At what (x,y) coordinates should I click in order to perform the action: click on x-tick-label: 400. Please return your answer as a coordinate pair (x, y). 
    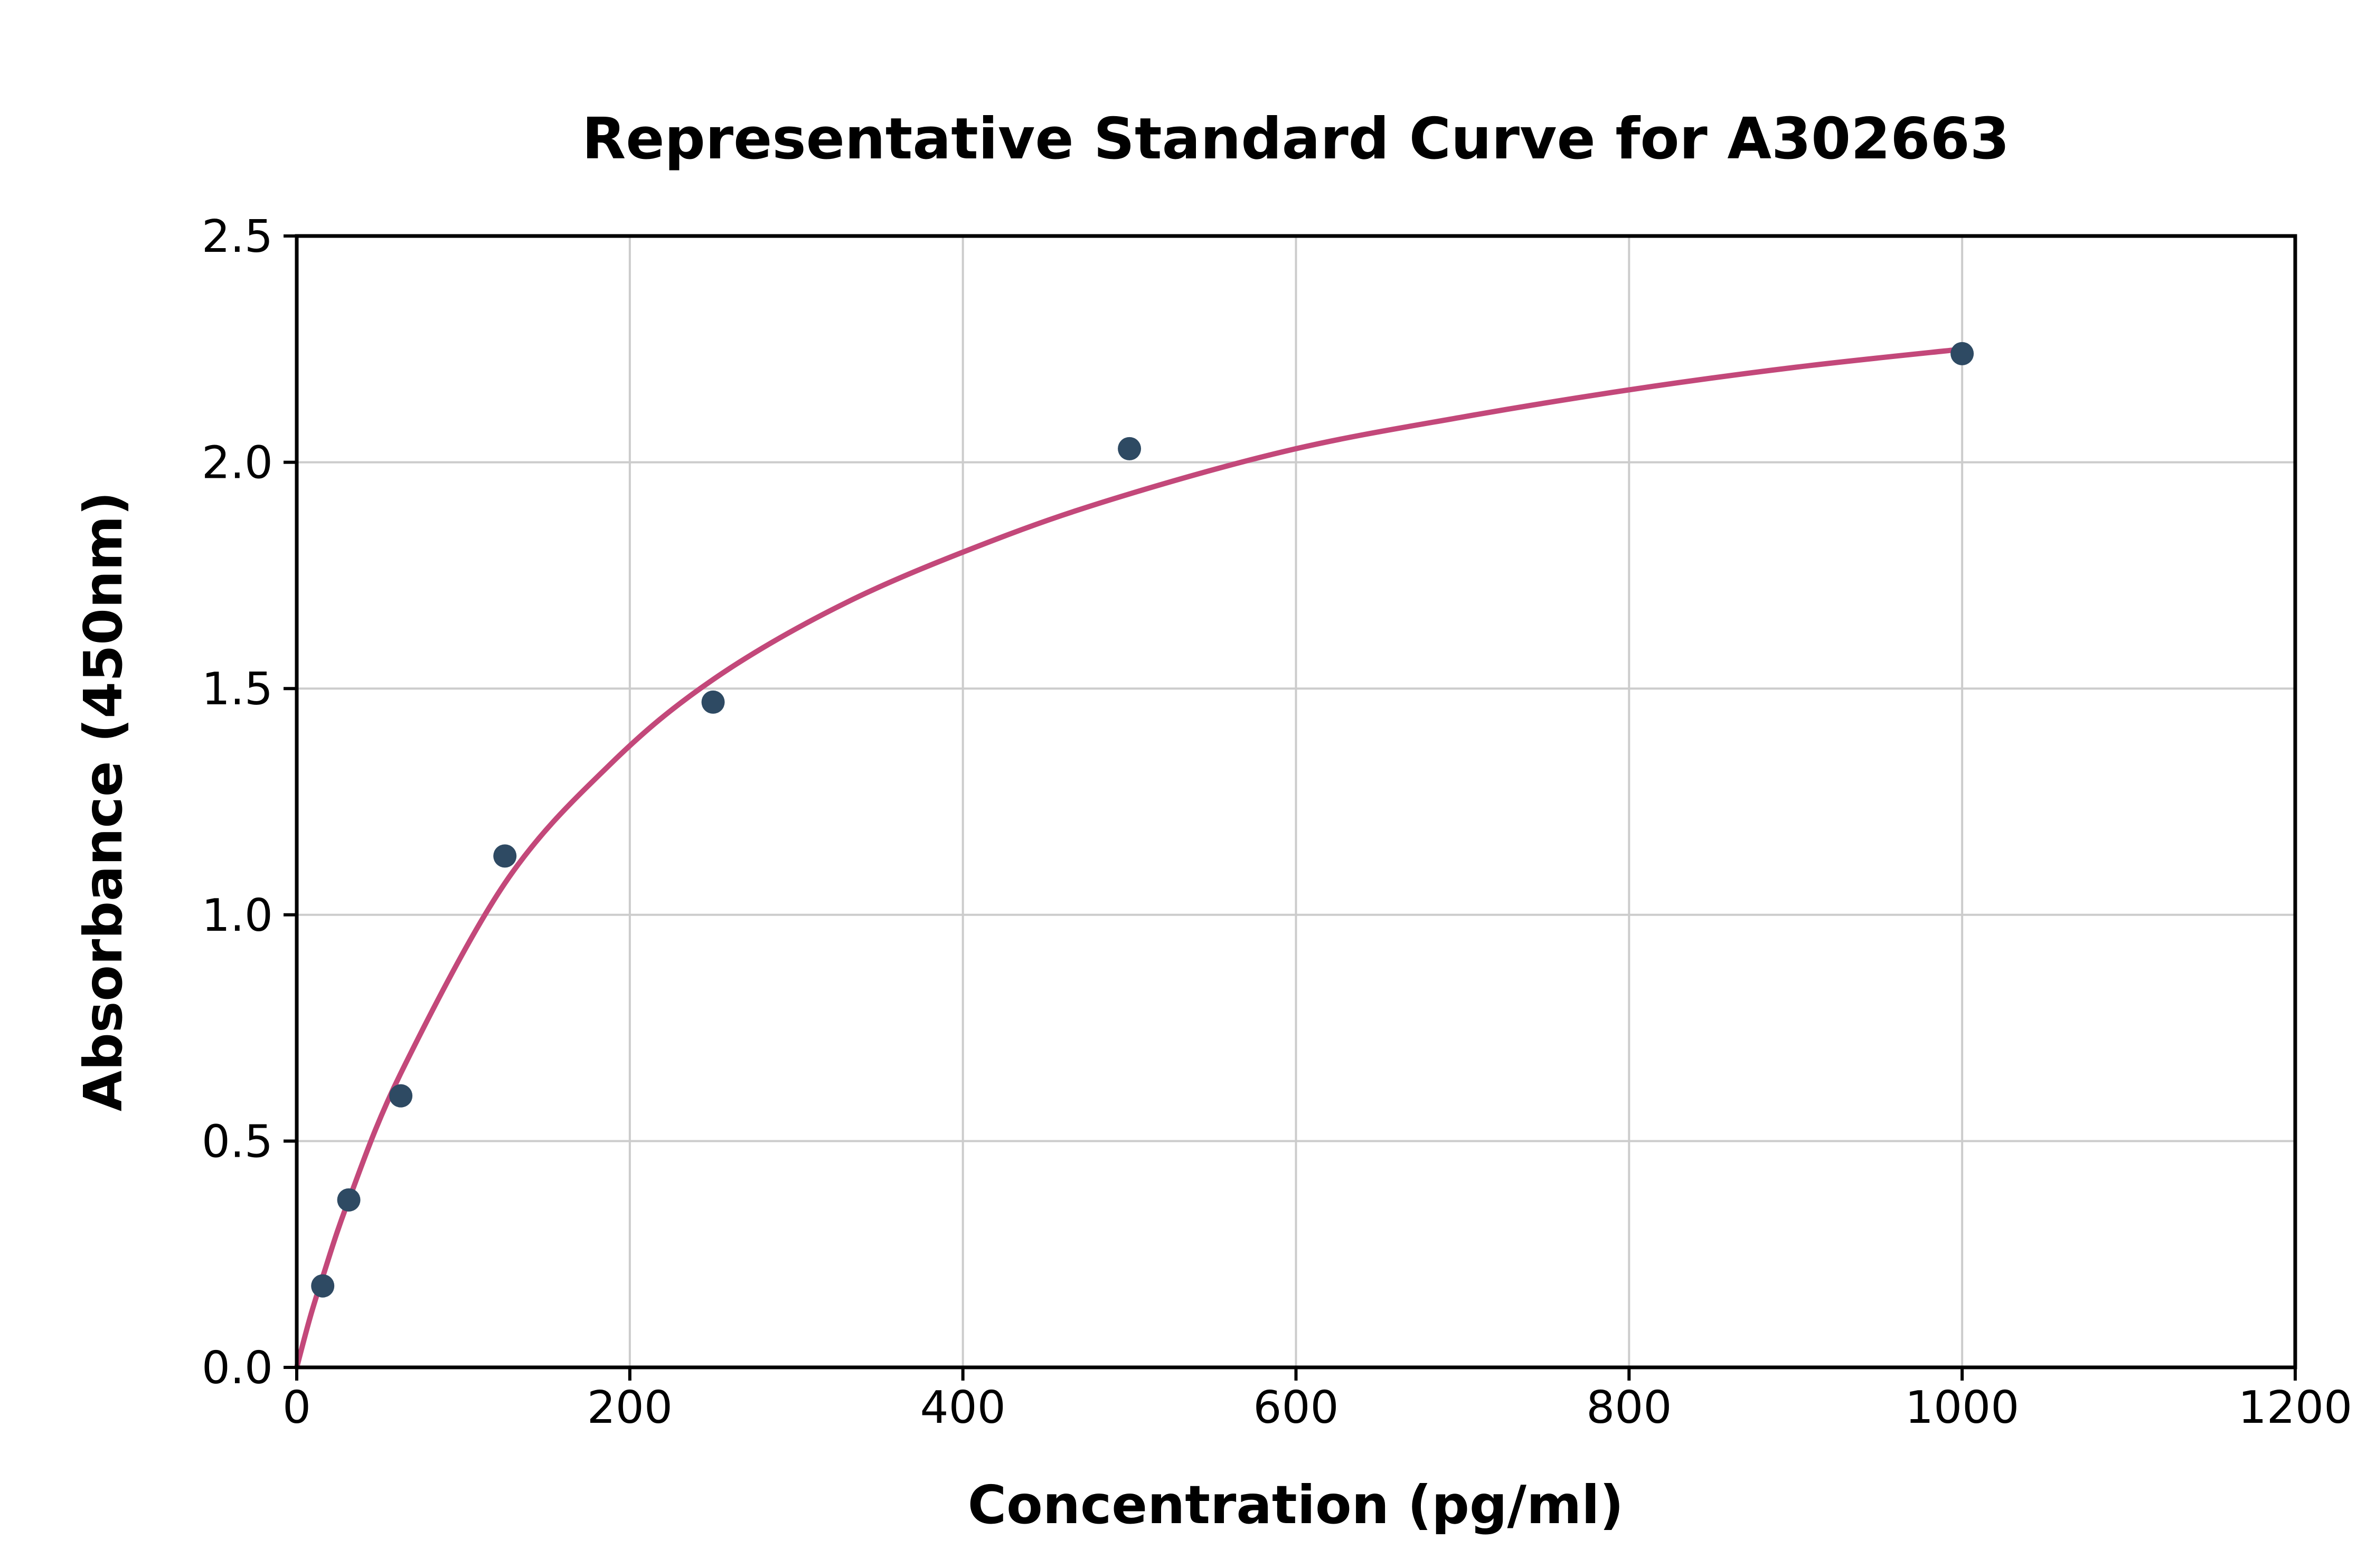
    Looking at the image, I should click on (963, 1408).